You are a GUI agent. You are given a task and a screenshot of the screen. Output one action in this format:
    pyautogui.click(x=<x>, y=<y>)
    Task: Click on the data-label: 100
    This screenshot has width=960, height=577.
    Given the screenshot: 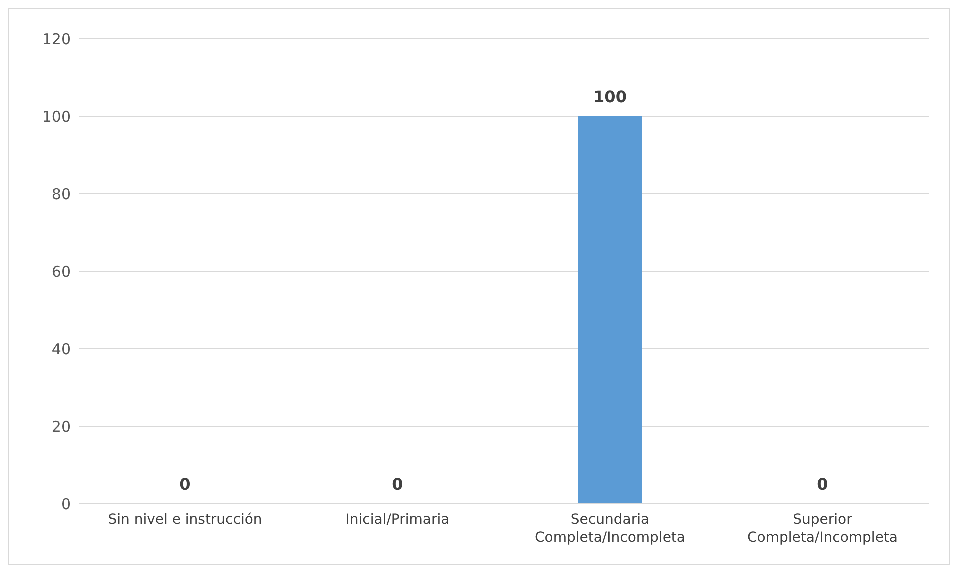 What is the action you would take?
    pyautogui.click(x=610, y=97)
    